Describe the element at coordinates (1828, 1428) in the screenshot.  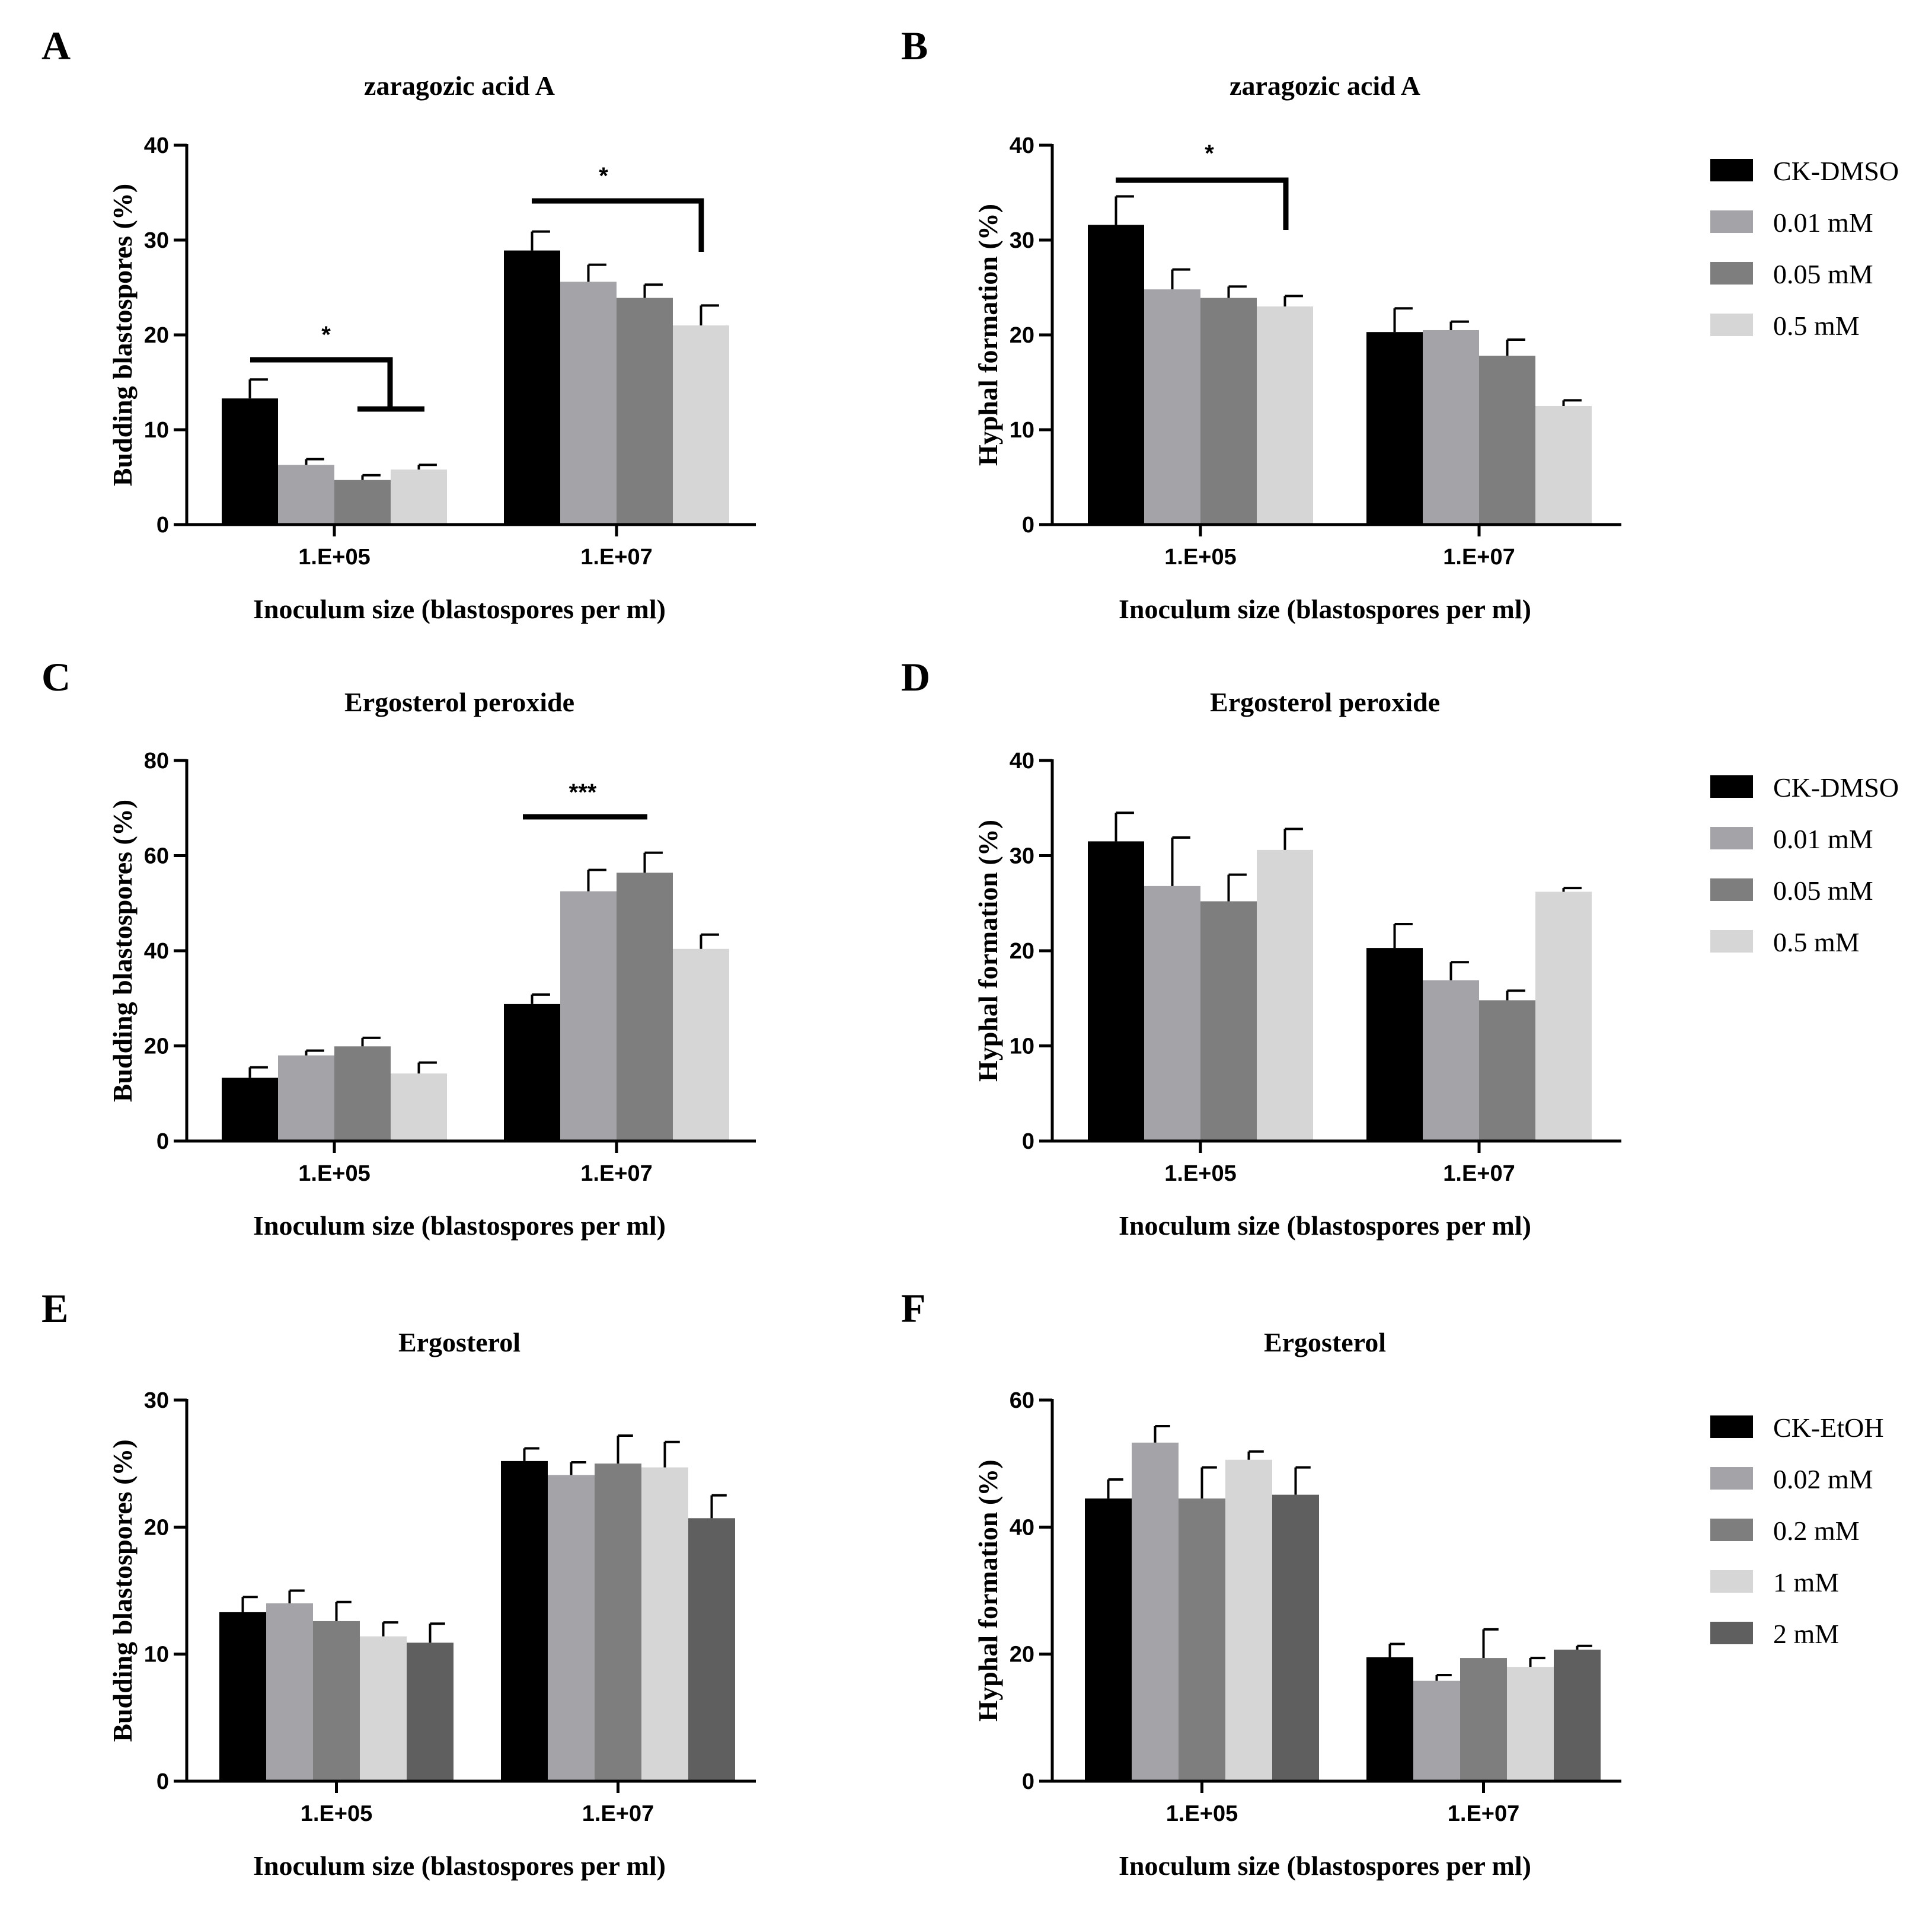
I see `legend-label: CK-EtOH` at that location.